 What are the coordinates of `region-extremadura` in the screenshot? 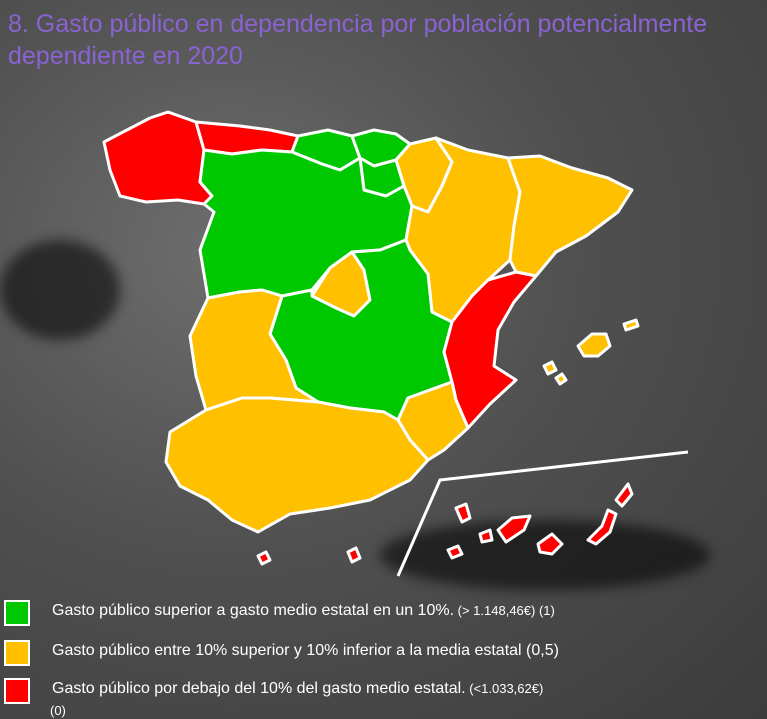 It's located at (254, 350).